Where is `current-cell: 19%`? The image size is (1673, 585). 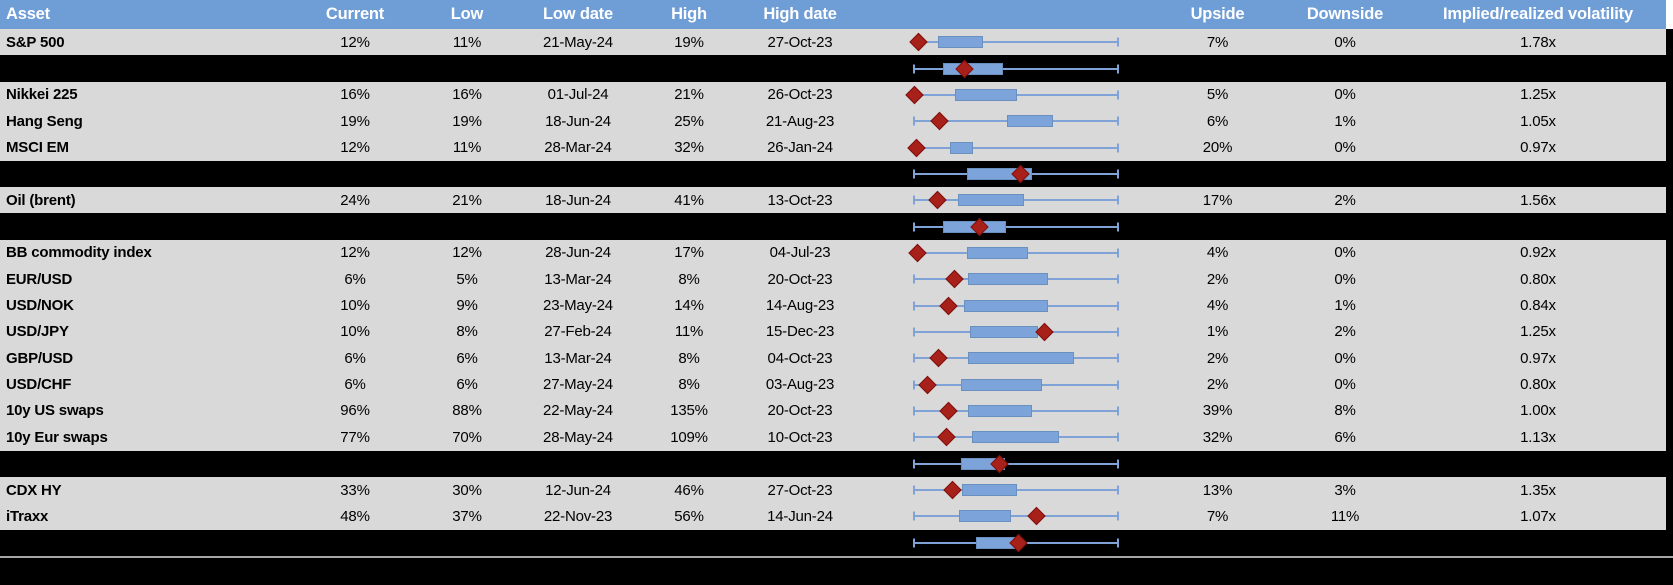 current-cell: 19% is located at coordinates (355, 121).